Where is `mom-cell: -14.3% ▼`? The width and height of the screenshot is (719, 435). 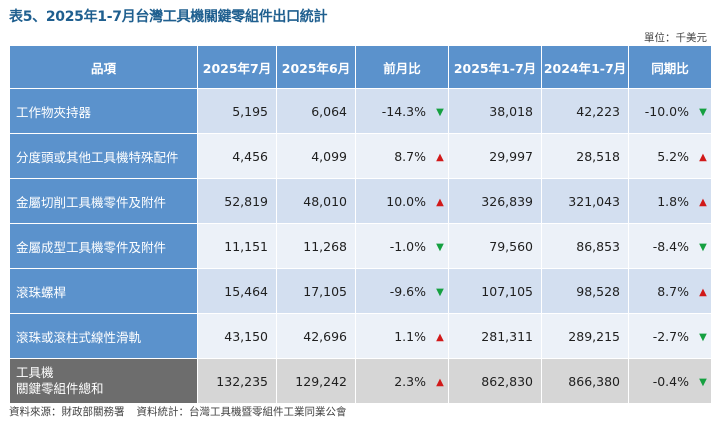
mom-cell: -14.3% ▼ is located at coordinates (402, 111).